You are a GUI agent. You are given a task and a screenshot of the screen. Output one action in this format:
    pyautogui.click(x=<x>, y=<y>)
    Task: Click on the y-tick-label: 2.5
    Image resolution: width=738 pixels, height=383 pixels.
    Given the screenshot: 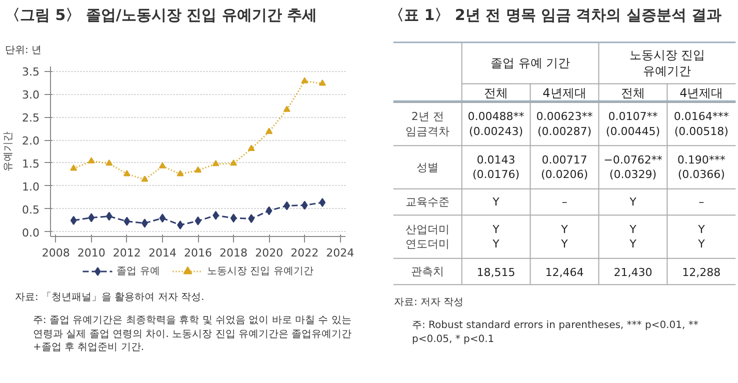 What is the action you would take?
    pyautogui.click(x=31, y=118)
    